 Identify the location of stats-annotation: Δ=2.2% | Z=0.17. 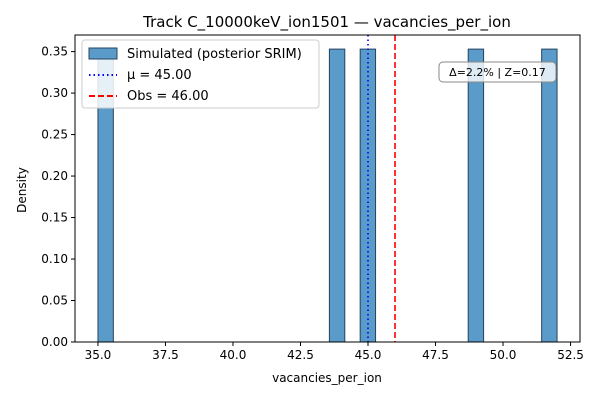
(497, 72).